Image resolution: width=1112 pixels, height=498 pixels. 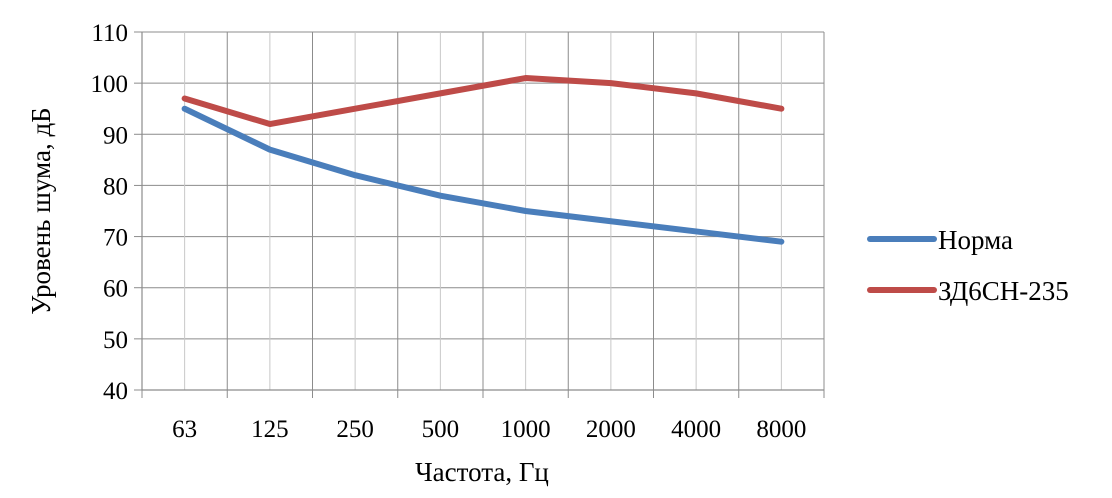 What do you see at coordinates (355, 429) in the screenshot?
I see `x-tick-label: 250` at bounding box center [355, 429].